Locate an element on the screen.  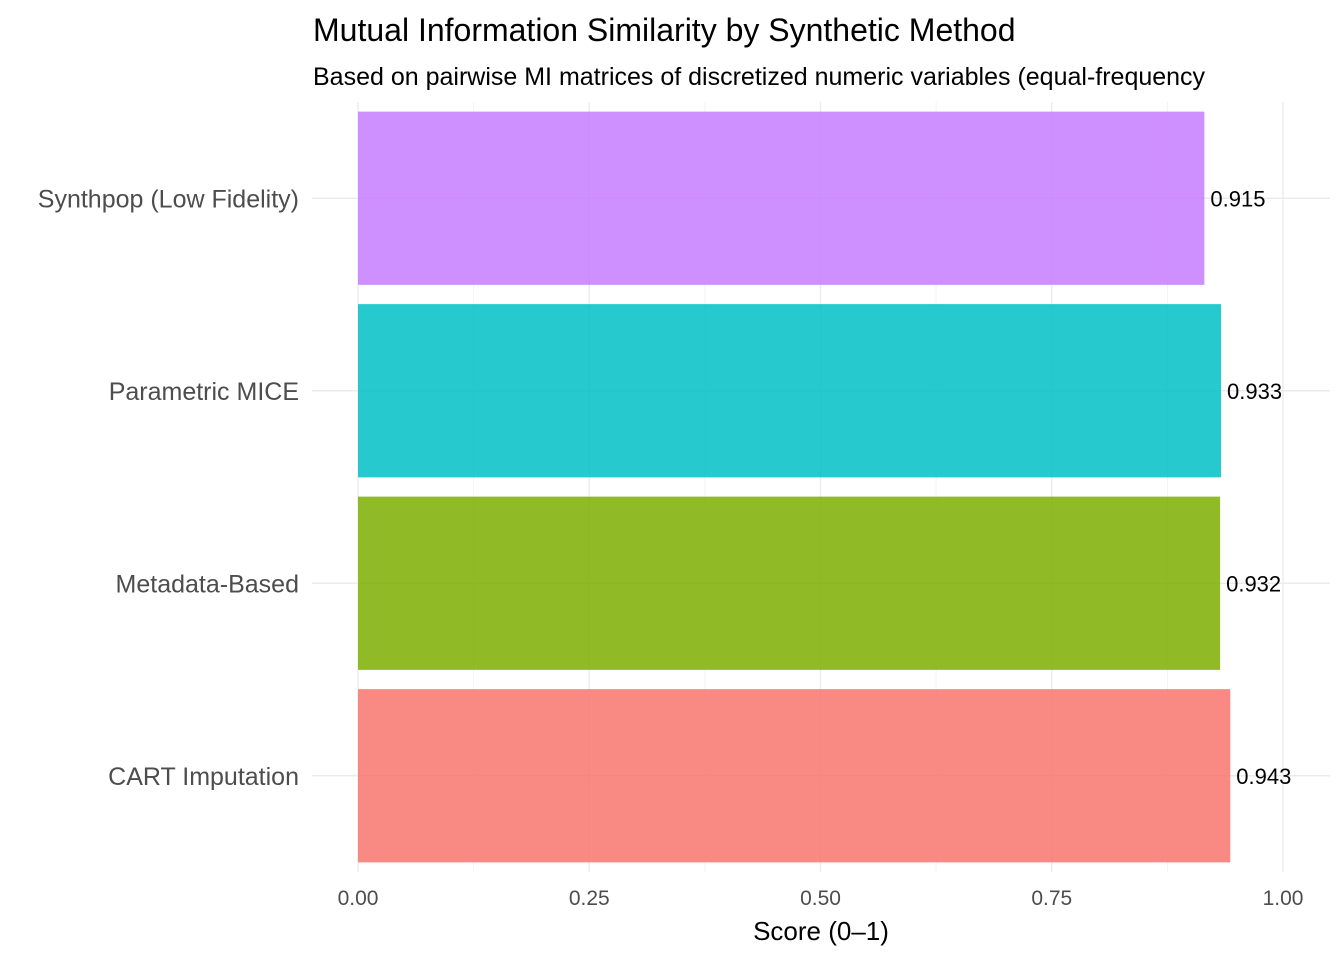
category-label: Metadata-Based is located at coordinates (207, 584).